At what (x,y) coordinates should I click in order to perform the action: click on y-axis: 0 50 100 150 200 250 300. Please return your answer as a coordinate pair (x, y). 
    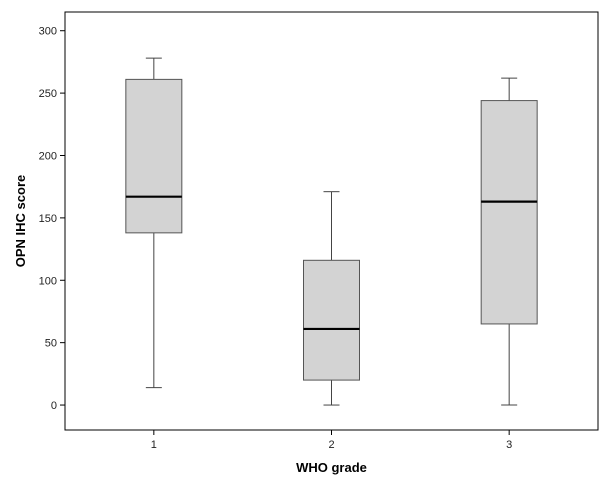
    Looking at the image, I should click on (52, 219).